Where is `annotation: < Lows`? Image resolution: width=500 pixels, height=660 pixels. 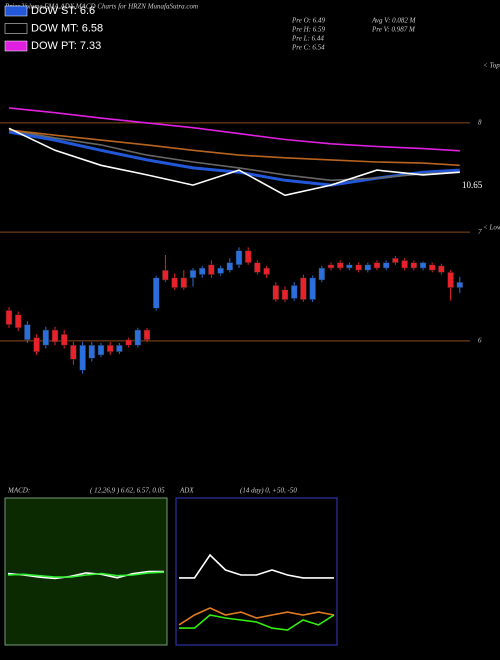 annotation: < Lows is located at coordinates (491, 228).